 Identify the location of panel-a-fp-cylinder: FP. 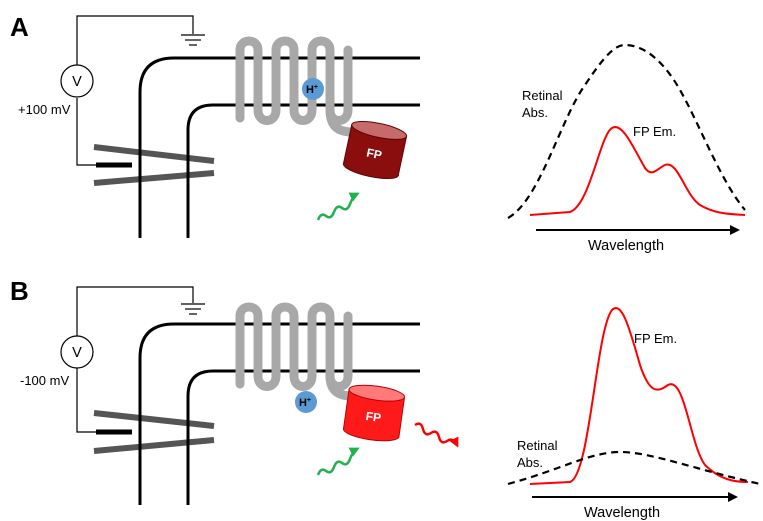
(375, 150).